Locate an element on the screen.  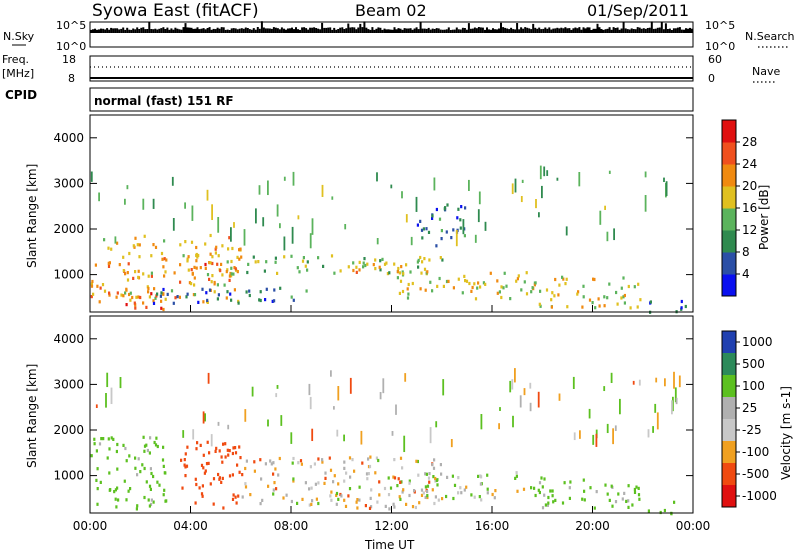
x-tick-label: 04:00 is located at coordinates (190, 526).